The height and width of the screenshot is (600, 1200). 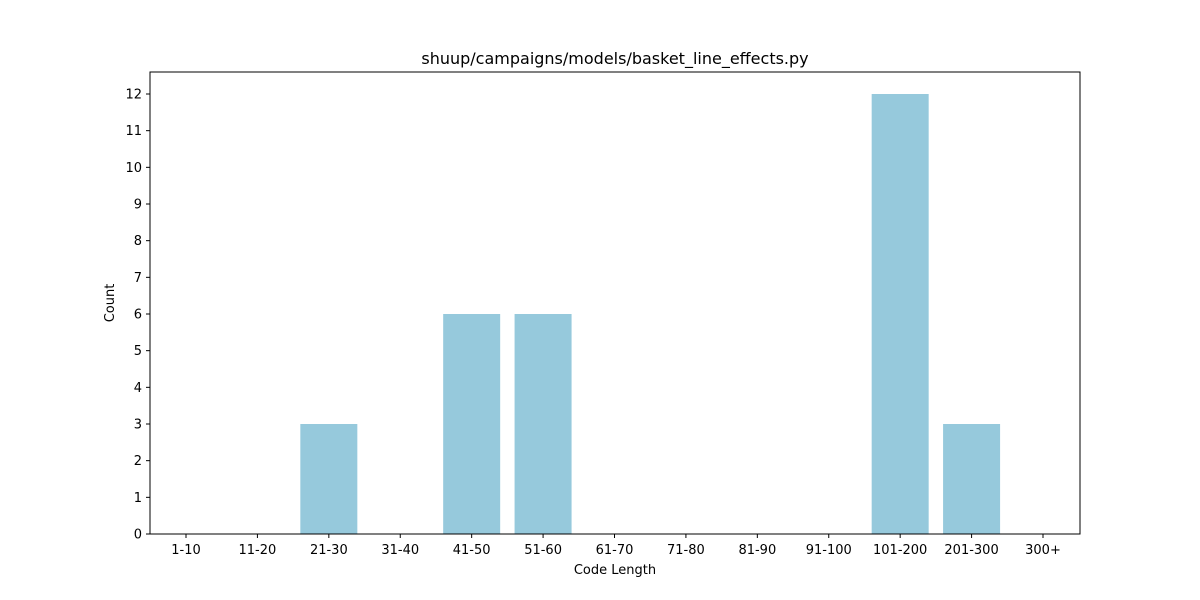 What do you see at coordinates (1043, 550) in the screenshot?
I see `x-tick-label: 300+` at bounding box center [1043, 550].